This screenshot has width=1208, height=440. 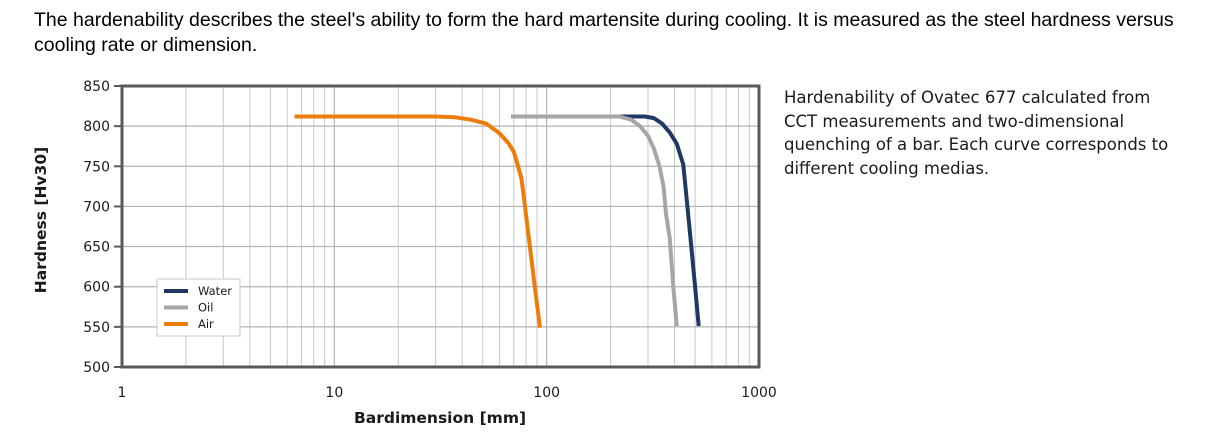 I want to click on x-tick-labels: 1 10 100 1000, so click(x=447, y=393).